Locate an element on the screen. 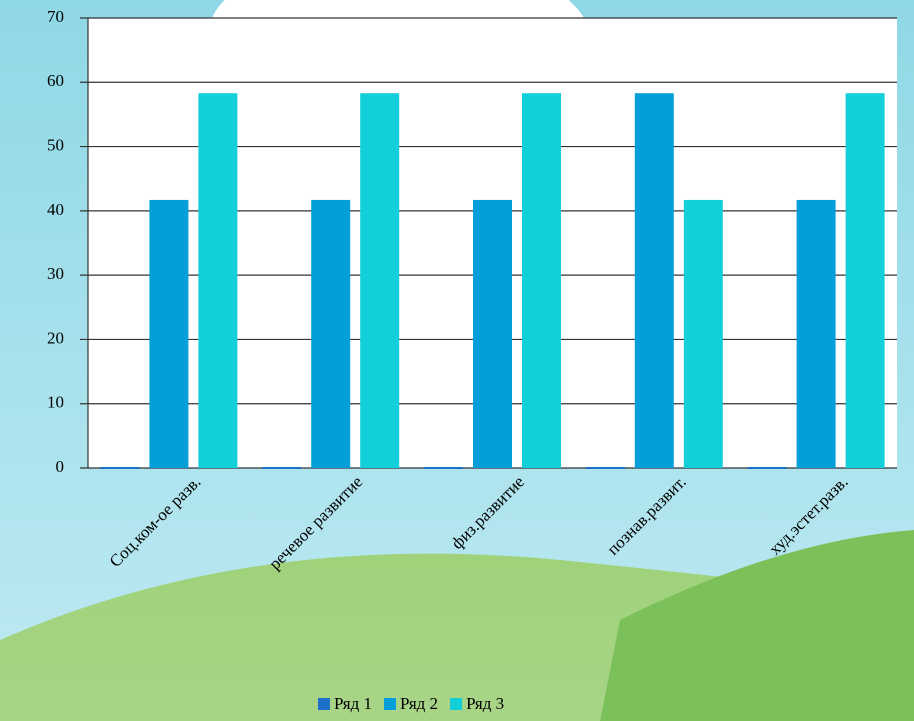 The width and height of the screenshot is (914, 721). y-tick-label: 40 is located at coordinates (55, 209).